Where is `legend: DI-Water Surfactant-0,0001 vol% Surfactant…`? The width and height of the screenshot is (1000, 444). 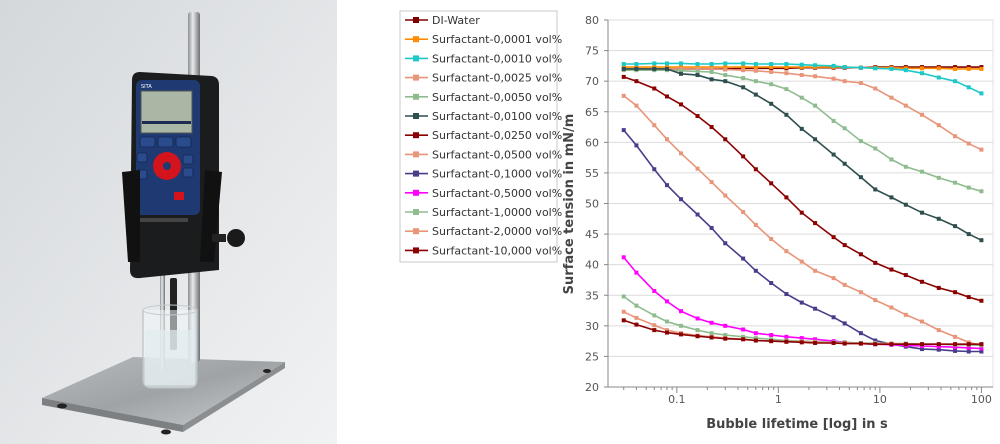
legend: DI-Water Surfactant-0,0001 vol% Surfactant… is located at coordinates (480, 136).